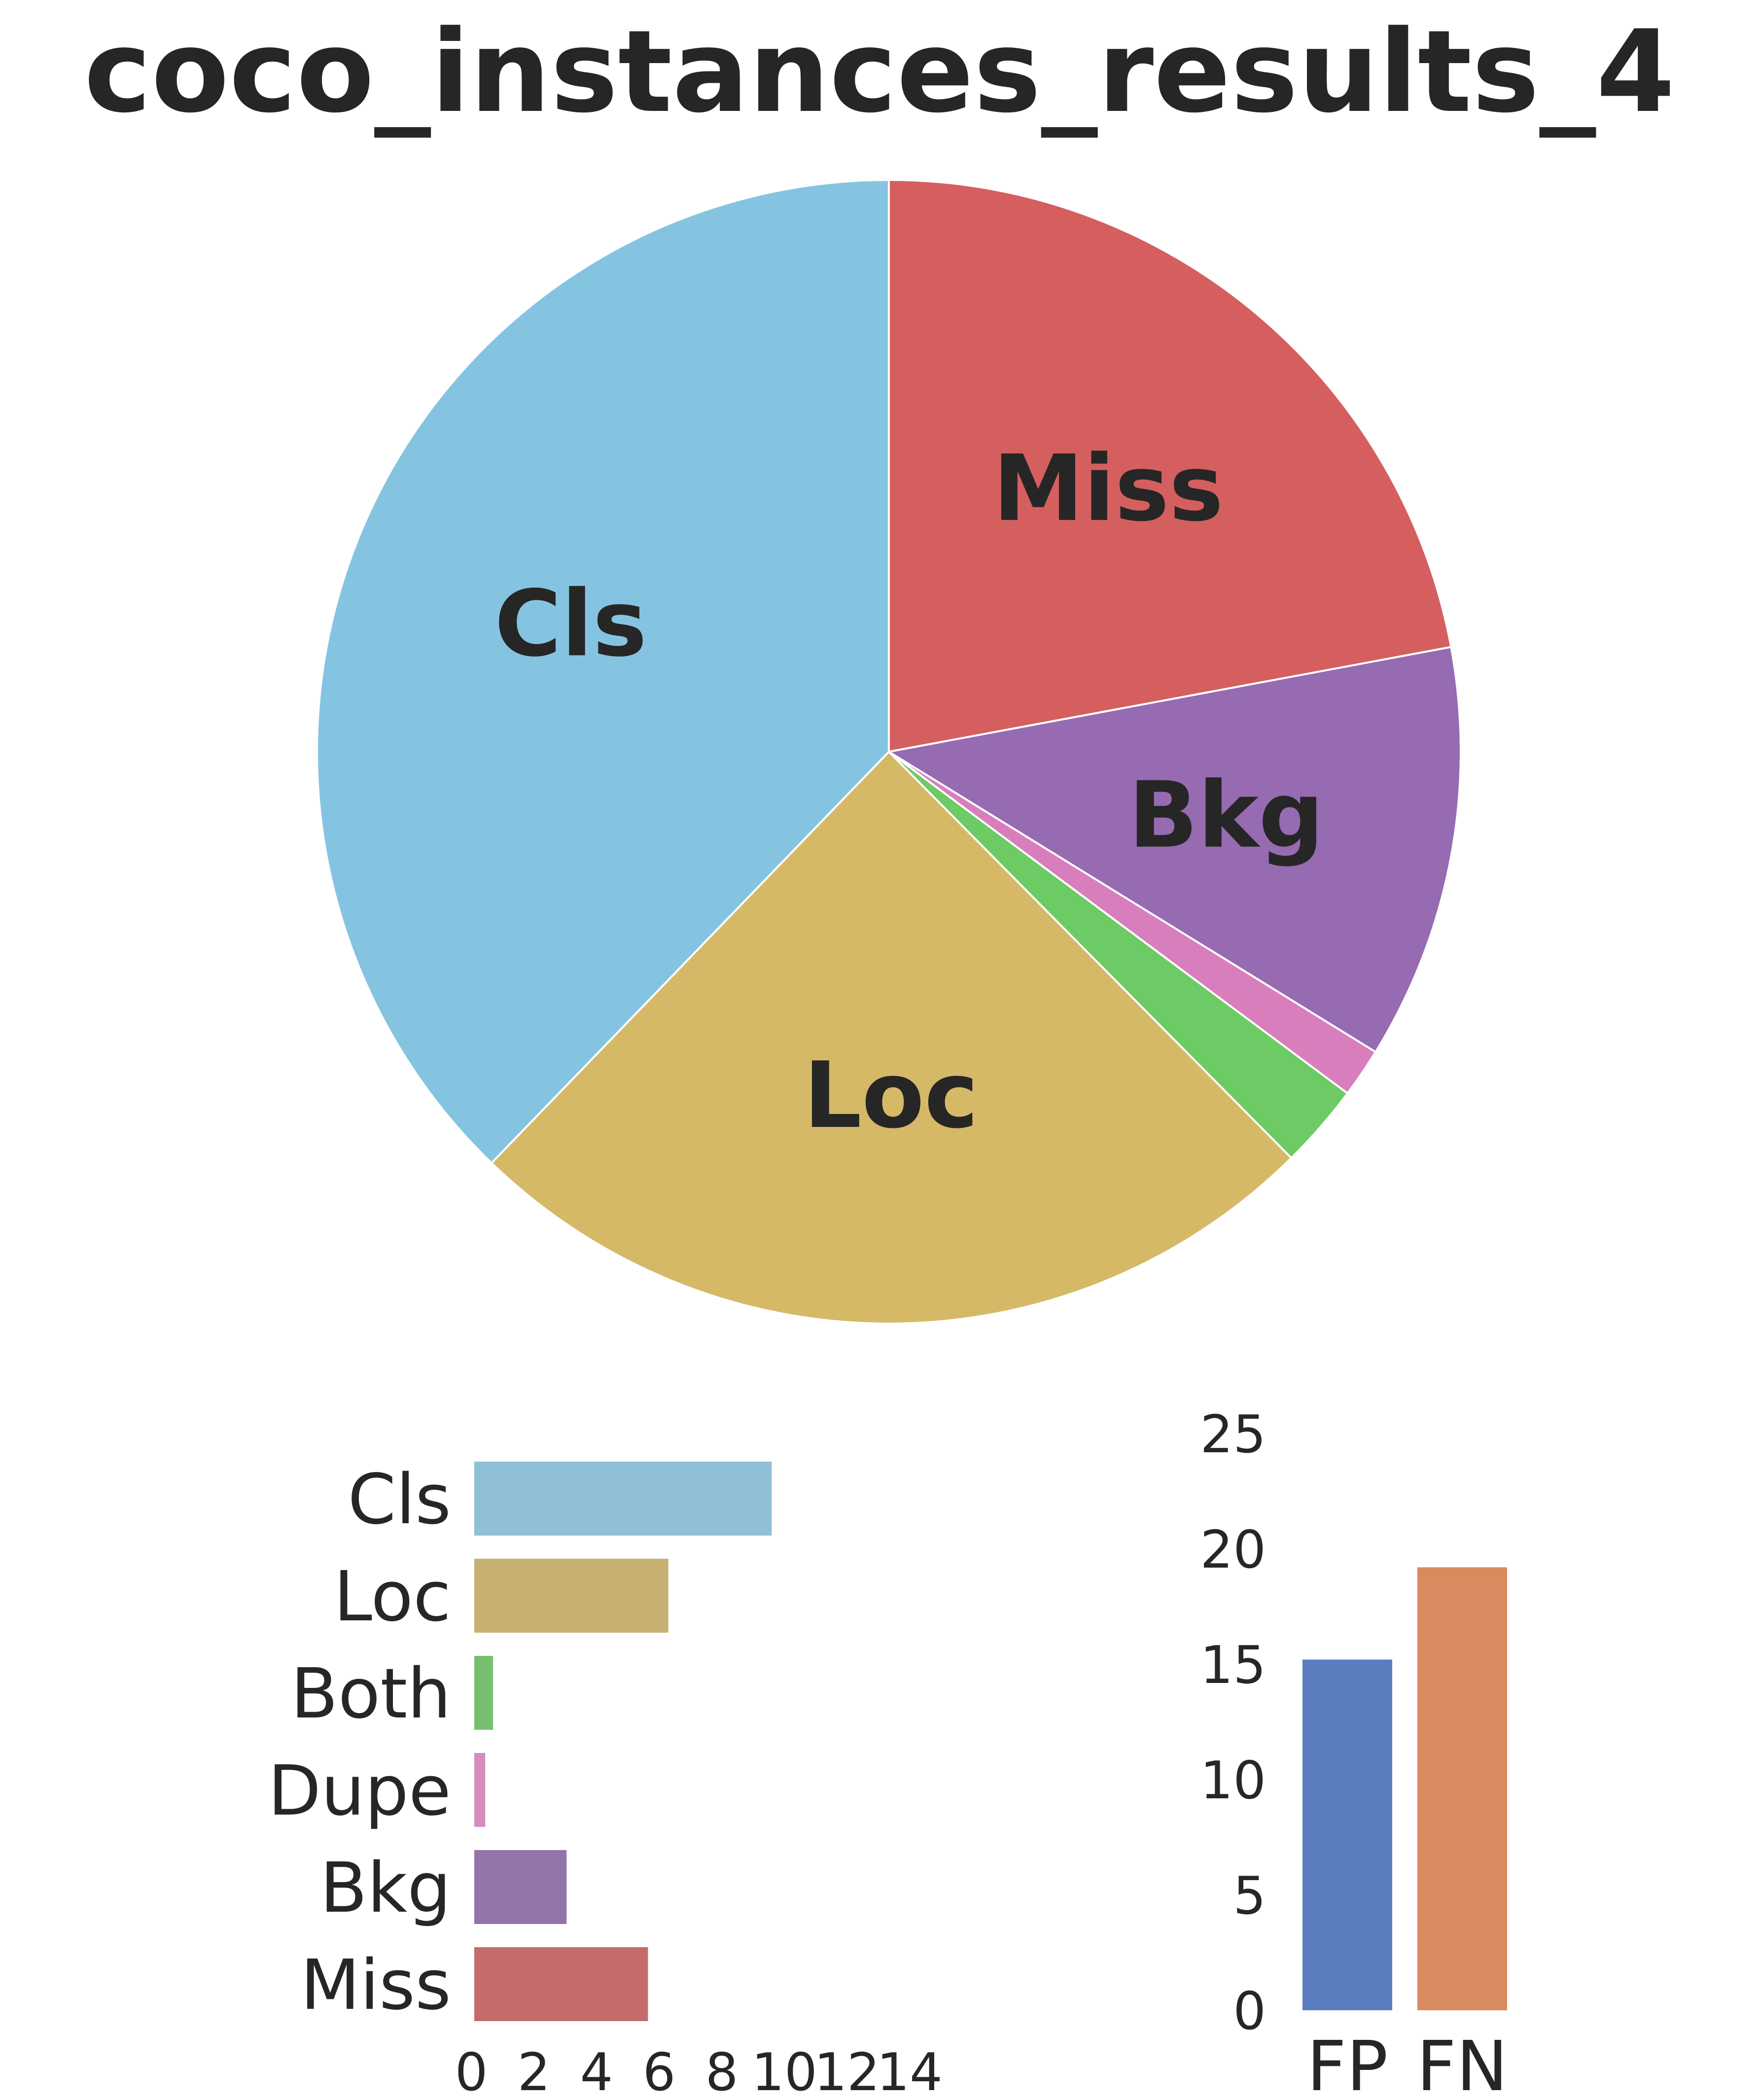 The height and width of the screenshot is (2100, 1759). What do you see at coordinates (399, 1500) in the screenshot?
I see `hbar-label-cls: Cls` at bounding box center [399, 1500].